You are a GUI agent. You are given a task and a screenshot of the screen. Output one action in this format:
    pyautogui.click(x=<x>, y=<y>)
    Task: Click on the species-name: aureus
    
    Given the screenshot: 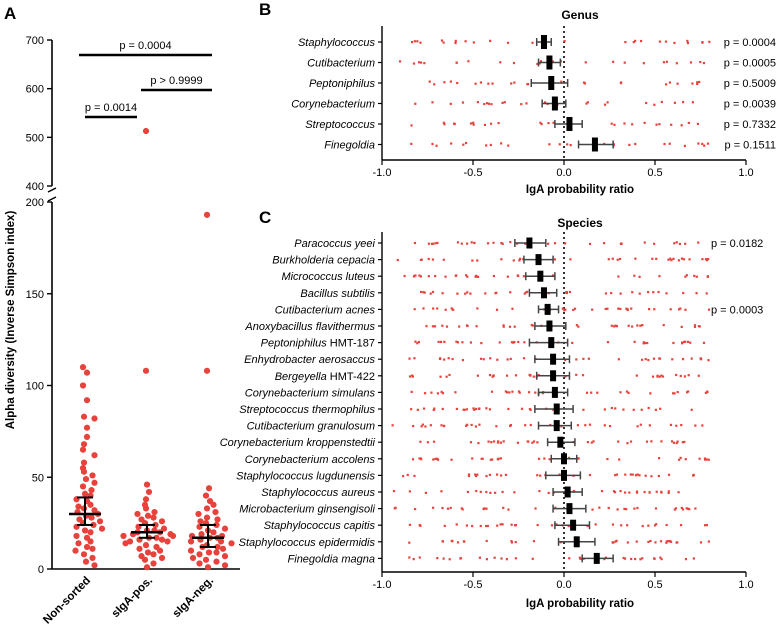 What is the action you would take?
    pyautogui.click(x=356, y=493)
    